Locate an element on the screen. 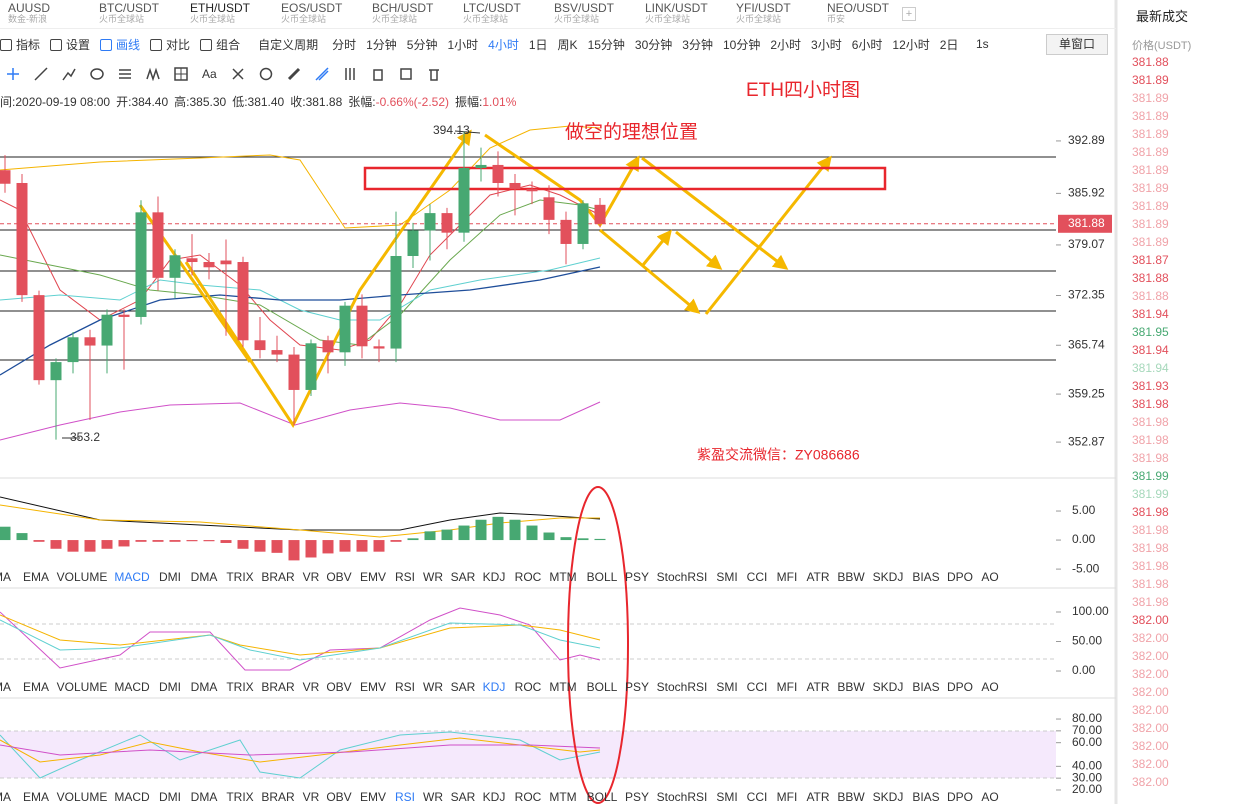 Image resolution: width=1236 pixels, height=804 pixels. tab: BSV/USDT 火币全球站 is located at coordinates (591, 13).